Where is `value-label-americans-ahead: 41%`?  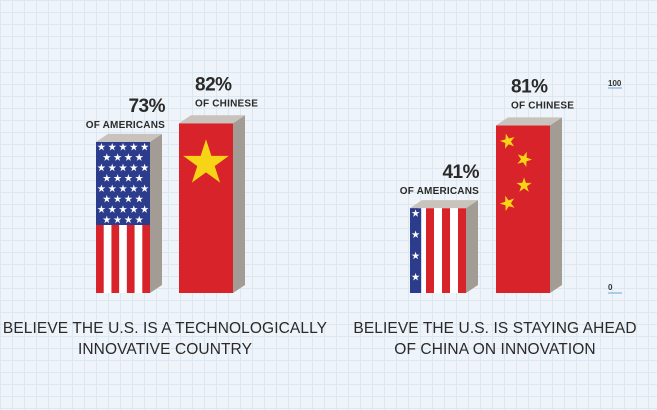
value-label-americans-ahead: 41% is located at coordinates (460, 172).